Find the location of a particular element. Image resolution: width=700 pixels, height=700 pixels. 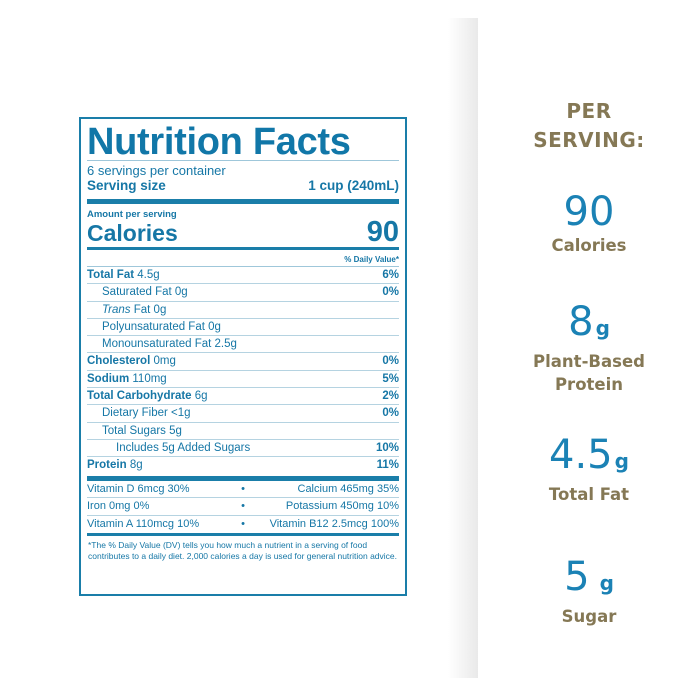

nutrient-amount: 5g is located at coordinates (175, 430).